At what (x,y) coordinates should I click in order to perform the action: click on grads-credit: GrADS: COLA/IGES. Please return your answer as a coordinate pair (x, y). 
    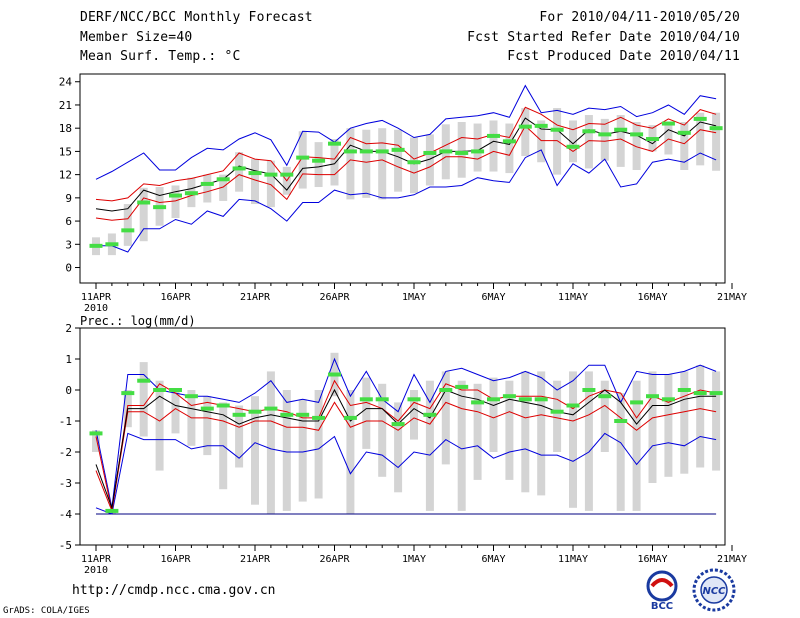
    Looking at the image, I should click on (46, 611).